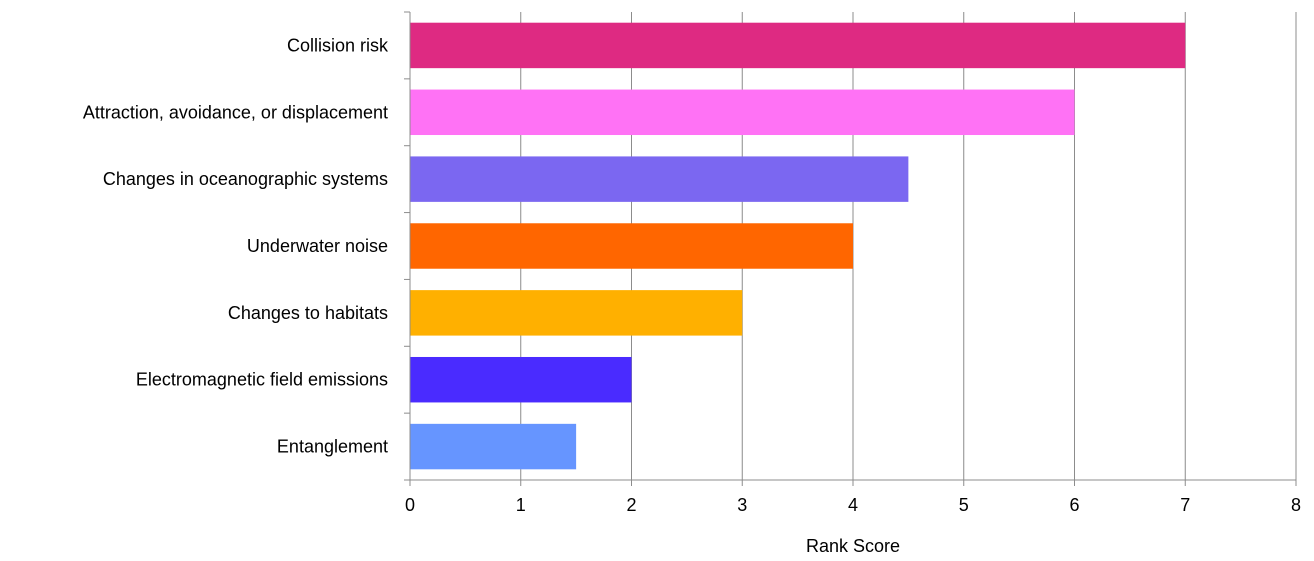  I want to click on x-tick-label: 4, so click(853, 505).